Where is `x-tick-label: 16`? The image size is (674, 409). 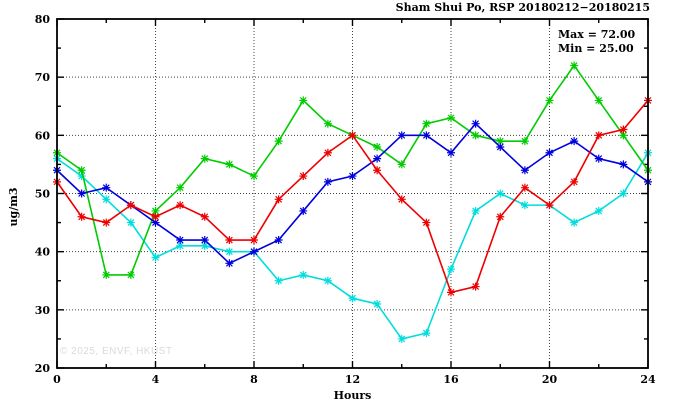 x-tick-label: 16 is located at coordinates (451, 379).